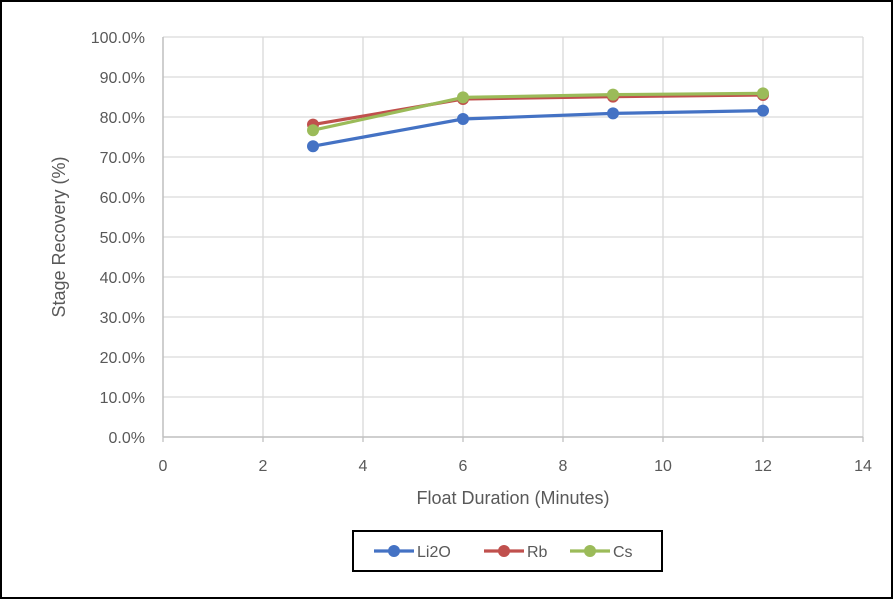  I want to click on x-tick-label: 8, so click(563, 466).